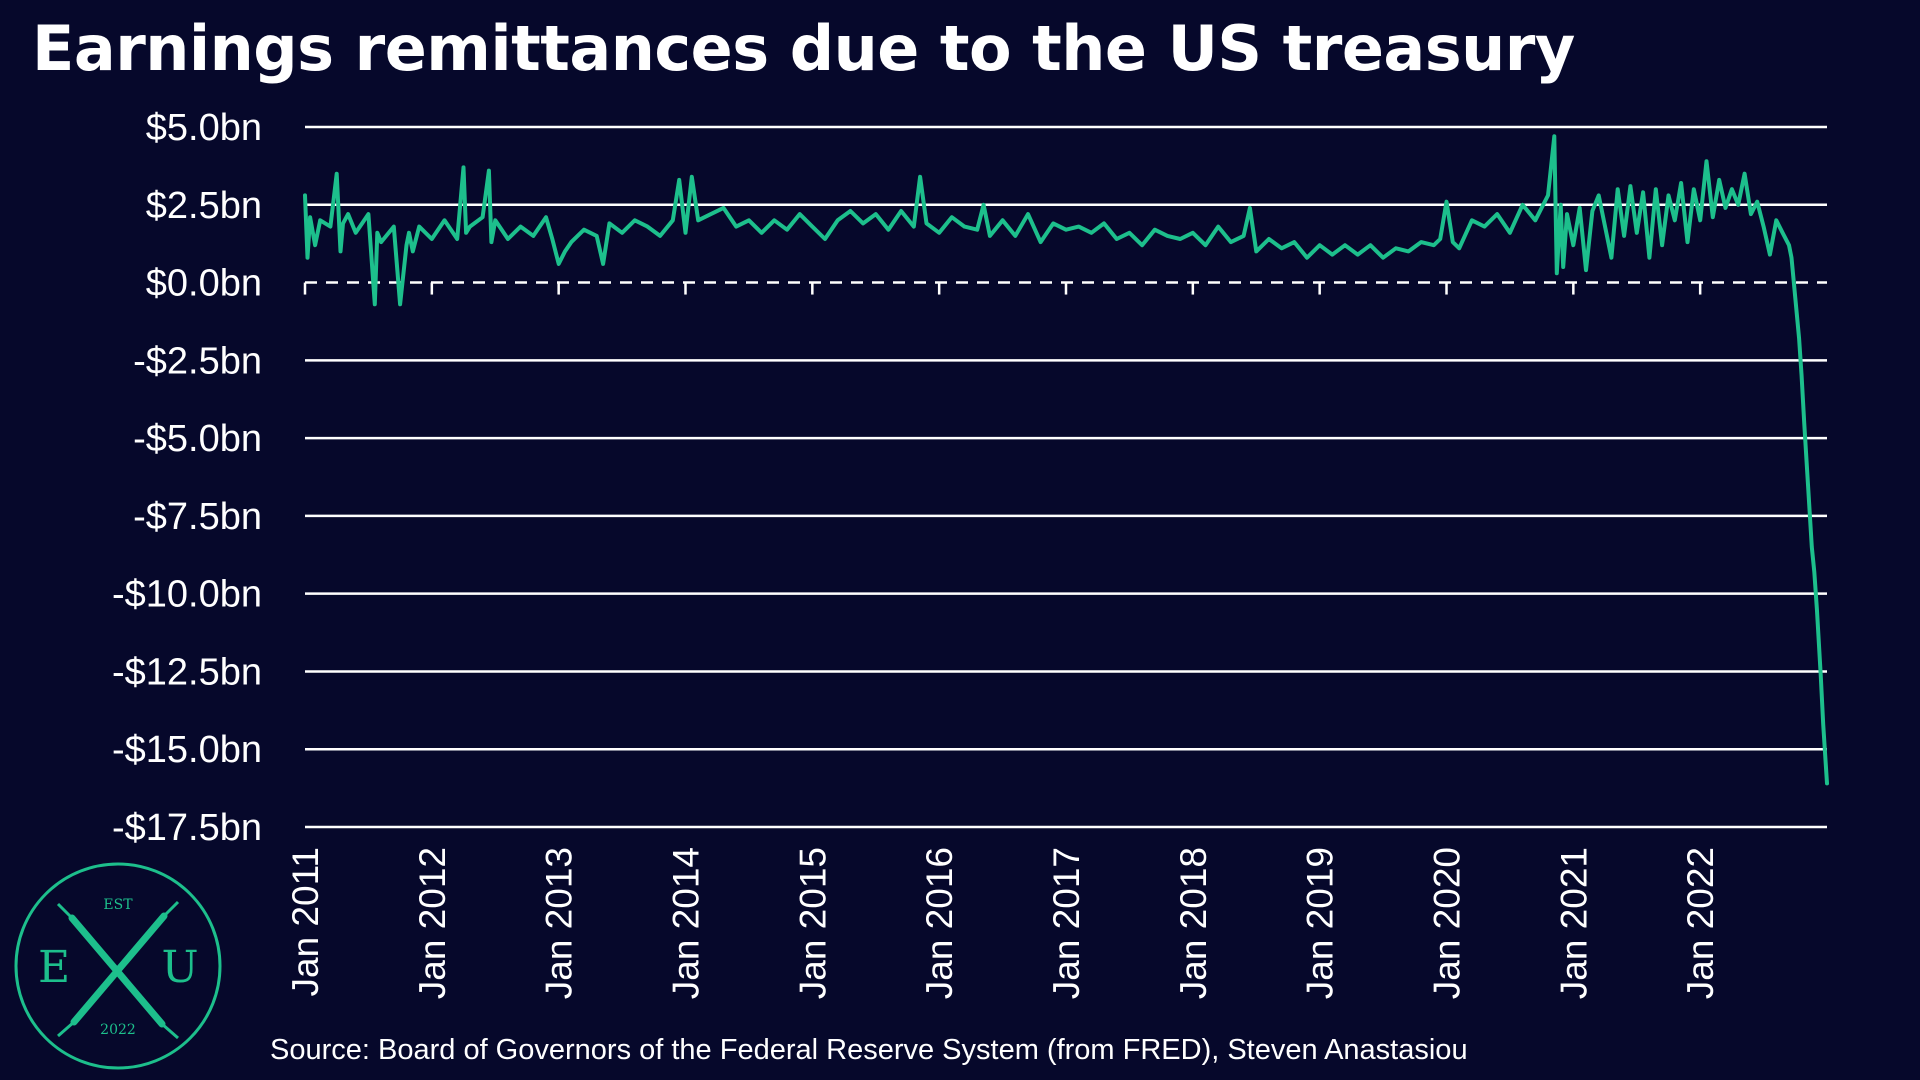  I want to click on x-tick-label: Jan 2018, so click(1193, 923).